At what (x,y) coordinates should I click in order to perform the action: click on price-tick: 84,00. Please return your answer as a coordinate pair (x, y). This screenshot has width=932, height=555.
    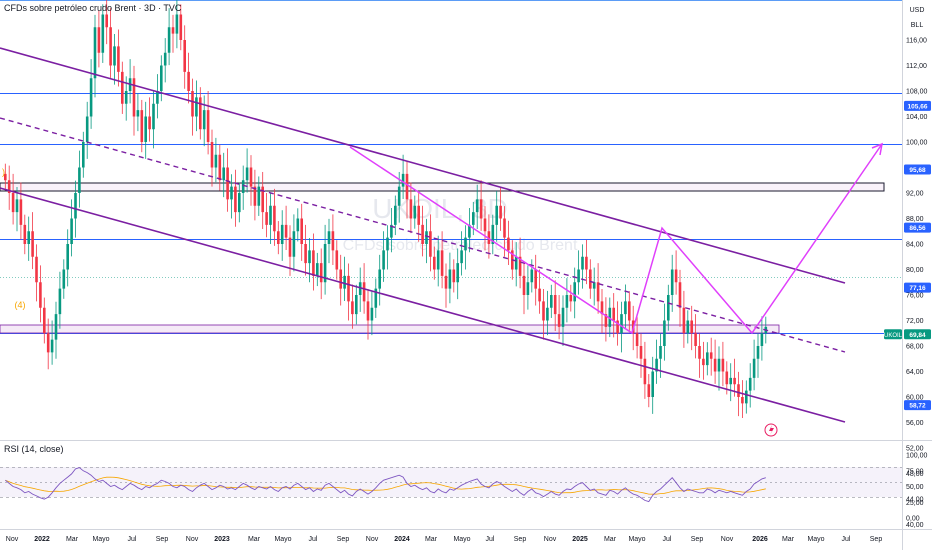
    Looking at the image, I should click on (915, 245).